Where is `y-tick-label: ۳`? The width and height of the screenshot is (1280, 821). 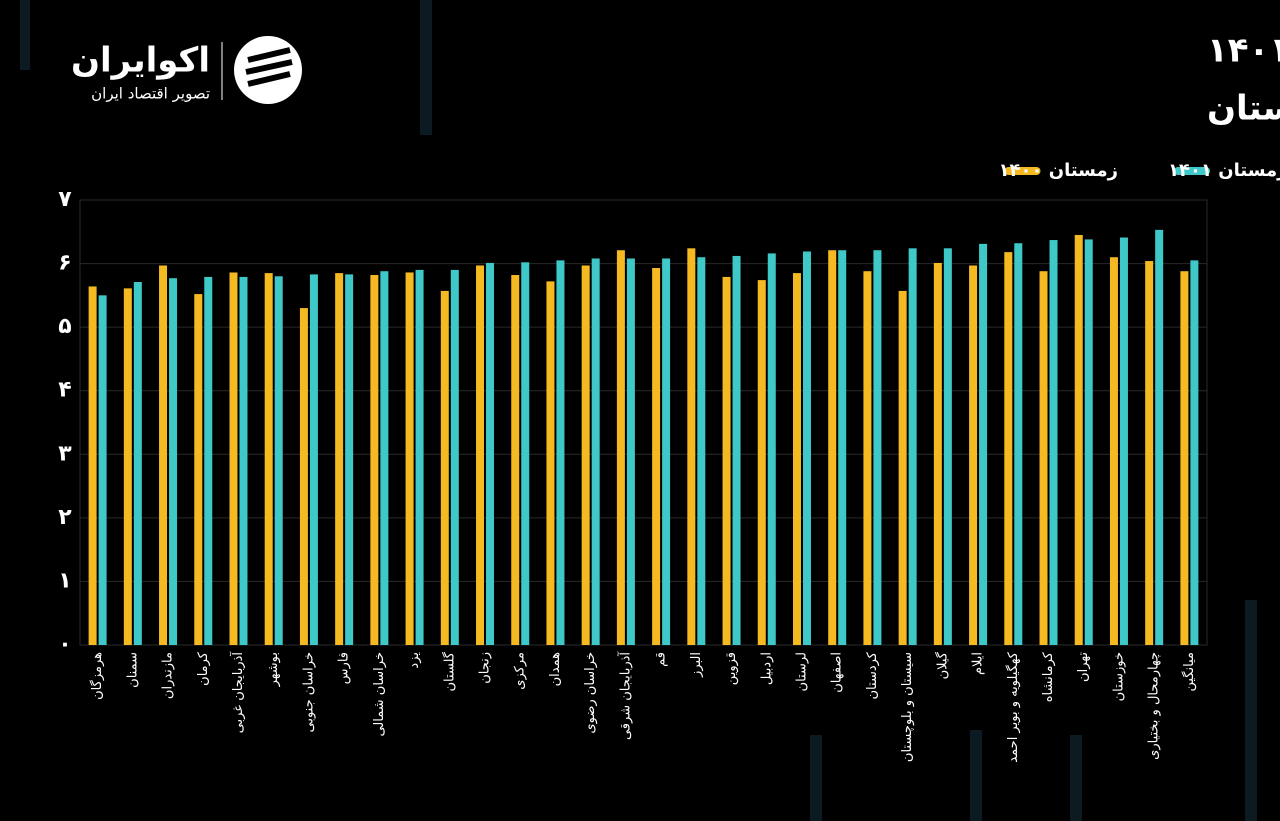 y-tick-label: ۳ is located at coordinates (65, 453).